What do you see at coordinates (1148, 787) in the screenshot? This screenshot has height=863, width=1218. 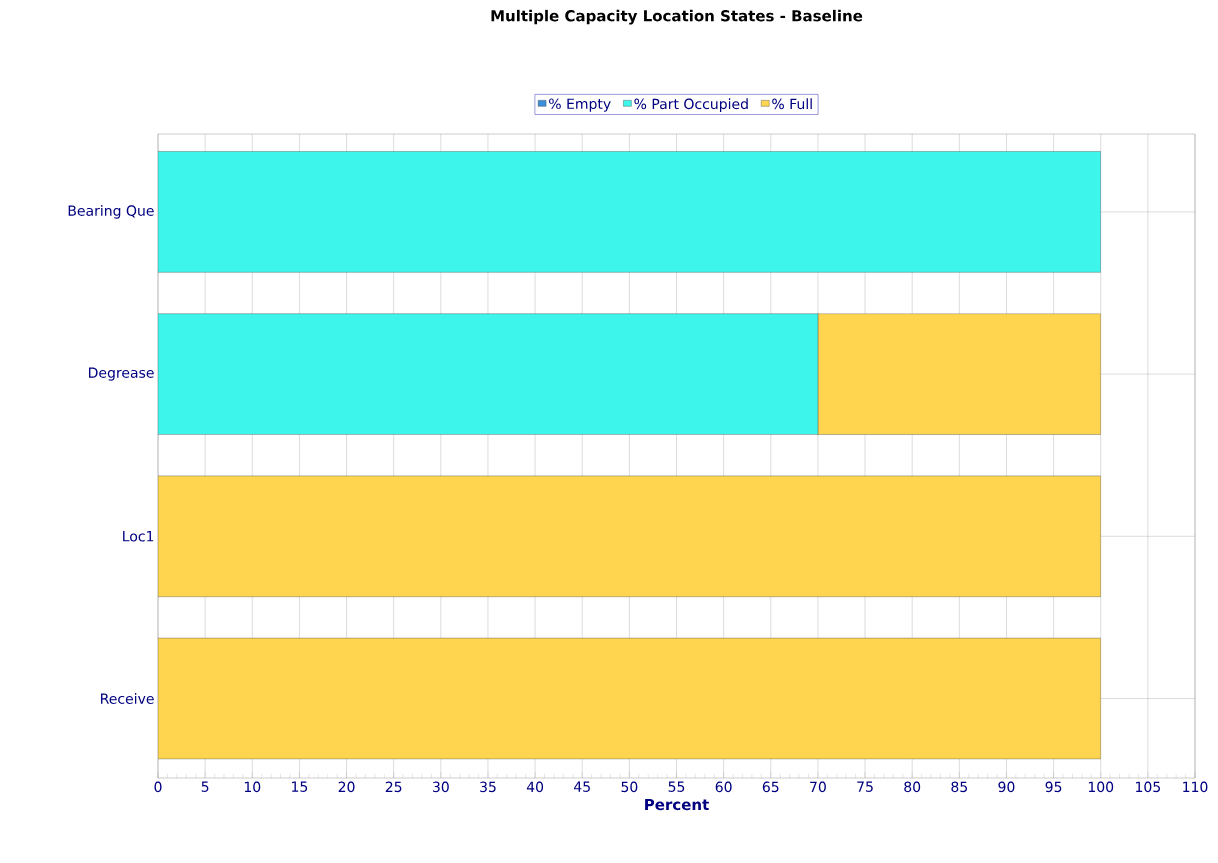 I see `x-tick-label: 105` at bounding box center [1148, 787].